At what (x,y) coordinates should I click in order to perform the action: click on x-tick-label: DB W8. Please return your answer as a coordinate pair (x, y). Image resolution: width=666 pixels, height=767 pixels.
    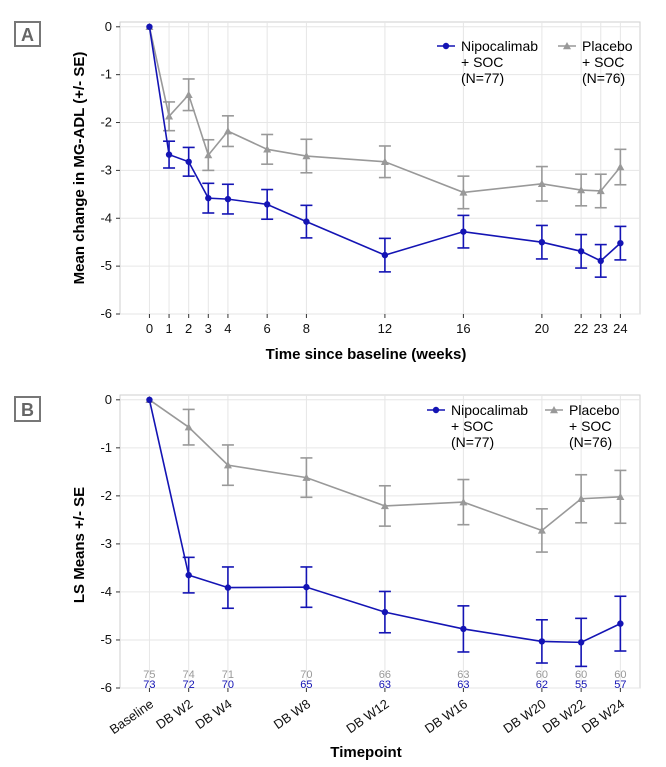
    Looking at the image, I should click on (292, 714).